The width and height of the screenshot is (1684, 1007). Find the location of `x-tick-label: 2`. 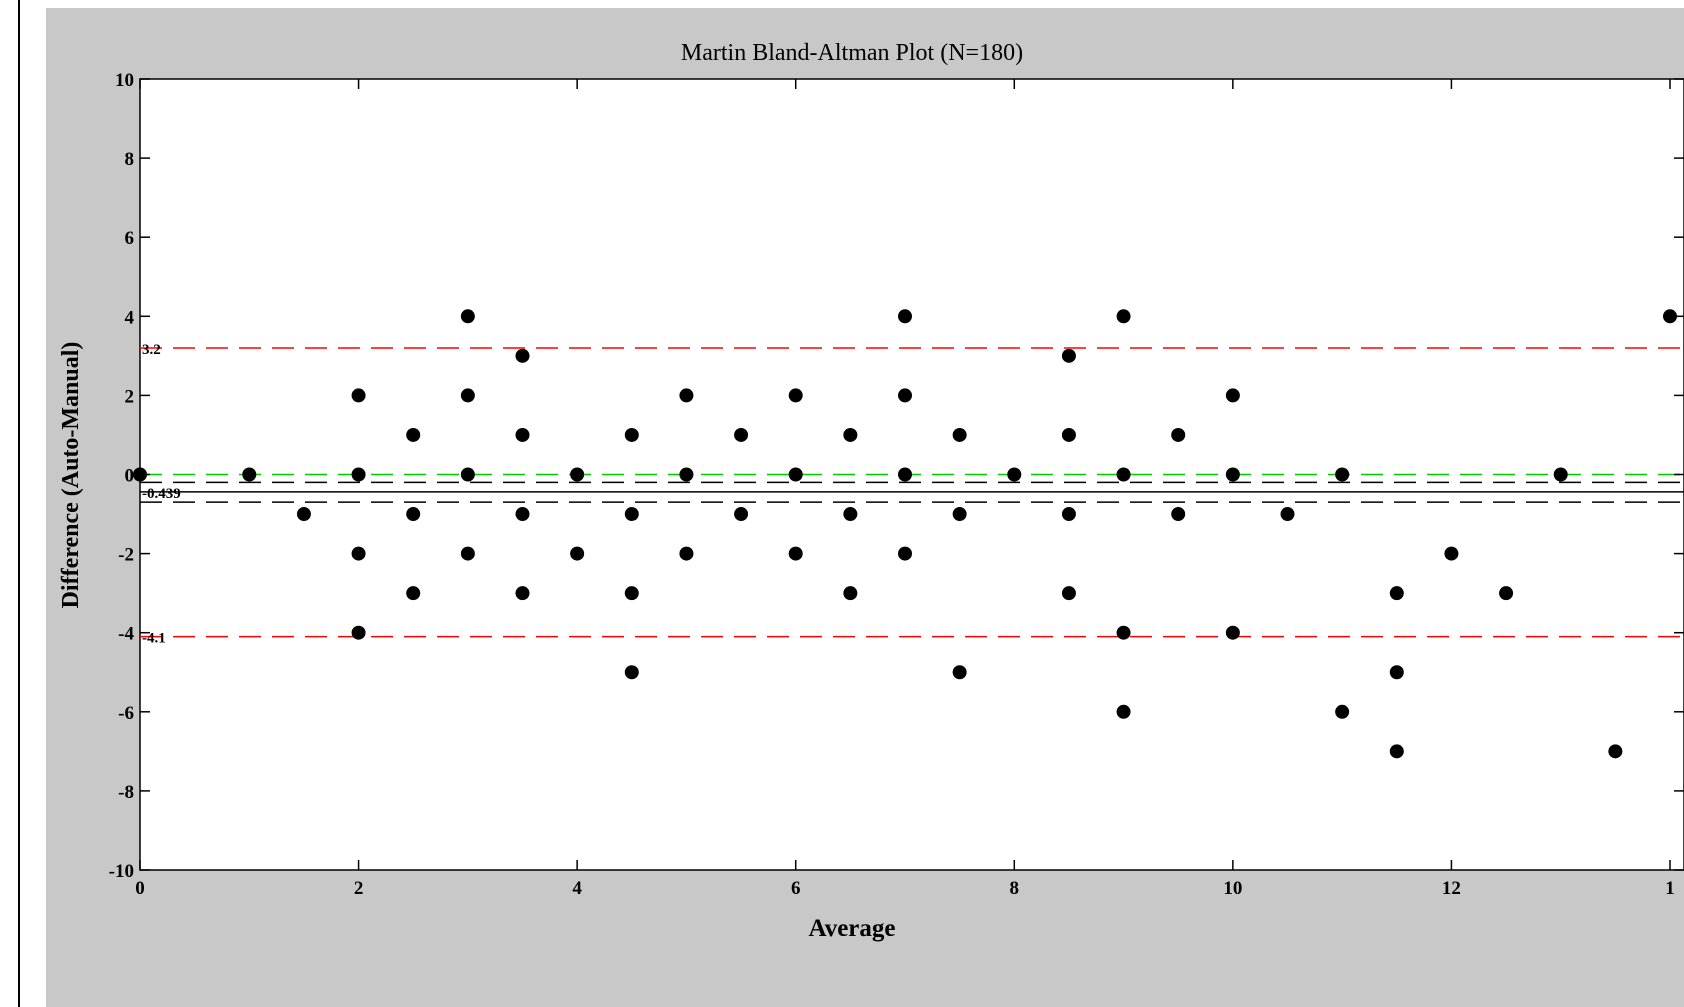

x-tick-label: 2 is located at coordinates (359, 888).